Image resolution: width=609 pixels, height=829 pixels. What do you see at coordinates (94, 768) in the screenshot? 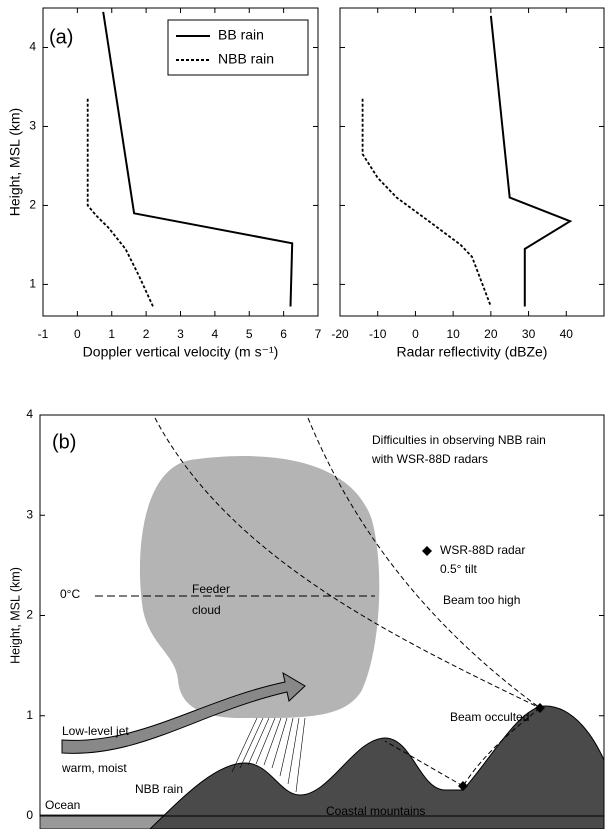
I see `annotation: warm, moist` at bounding box center [94, 768].